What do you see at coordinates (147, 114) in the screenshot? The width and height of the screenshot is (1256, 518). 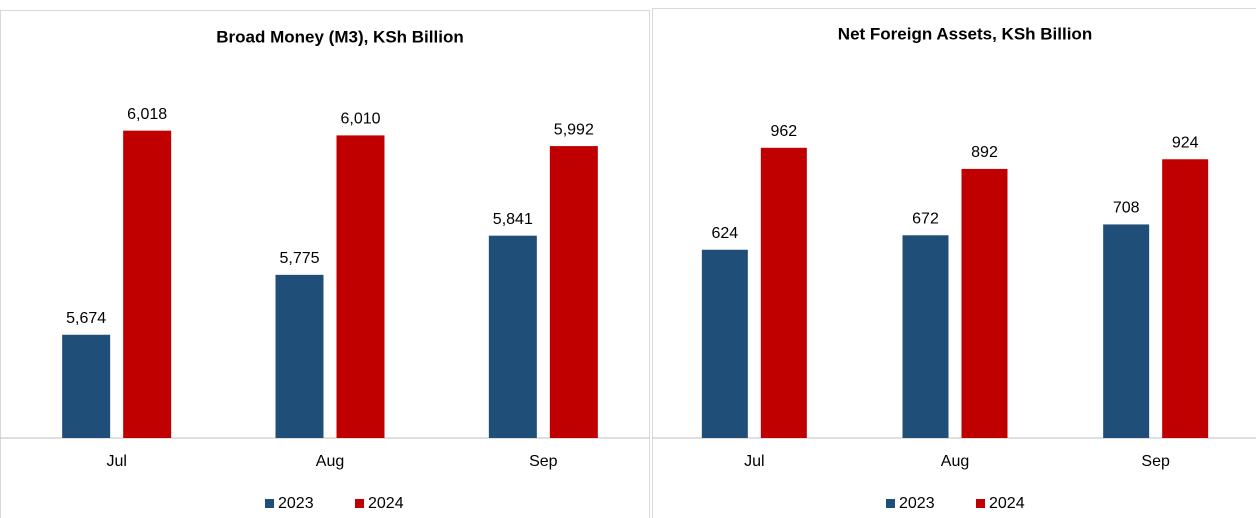 I see `value-label: 6,018` at bounding box center [147, 114].